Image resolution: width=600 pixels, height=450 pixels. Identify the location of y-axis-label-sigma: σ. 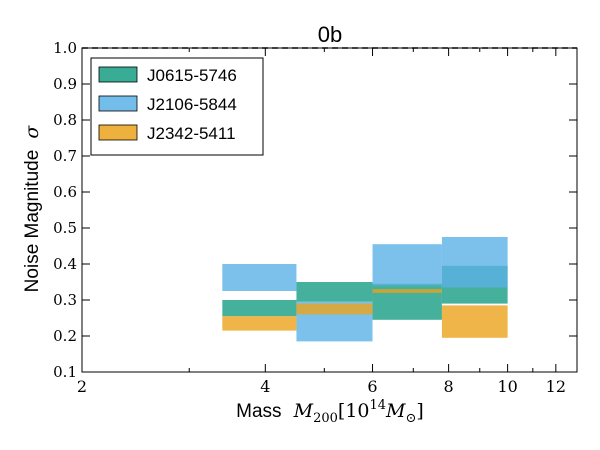
(32, 132).